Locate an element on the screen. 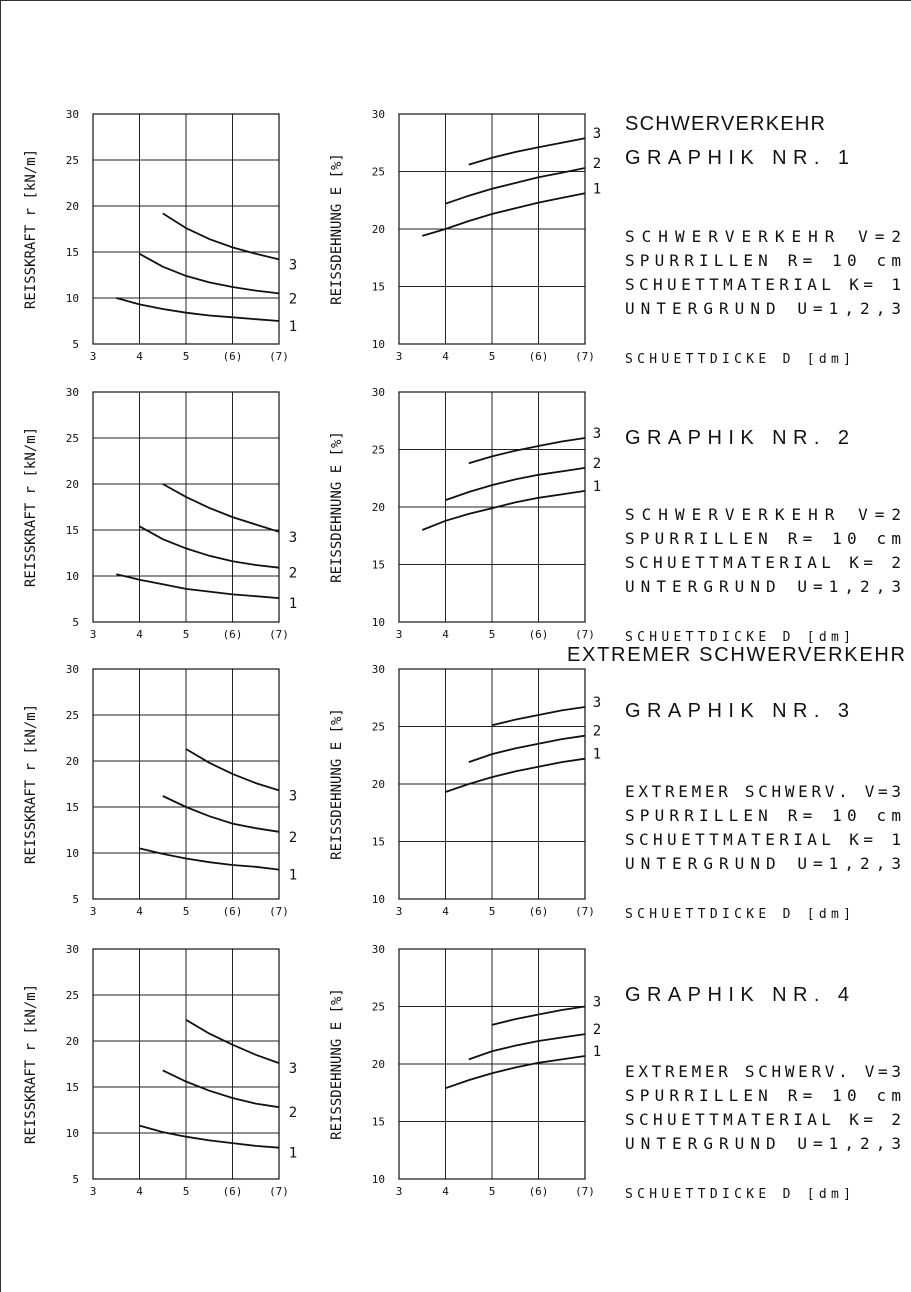 This screenshot has width=911, height=1292. parameter-line: SCHUETTMATERIAL K= 2 is located at coordinates (763, 562).